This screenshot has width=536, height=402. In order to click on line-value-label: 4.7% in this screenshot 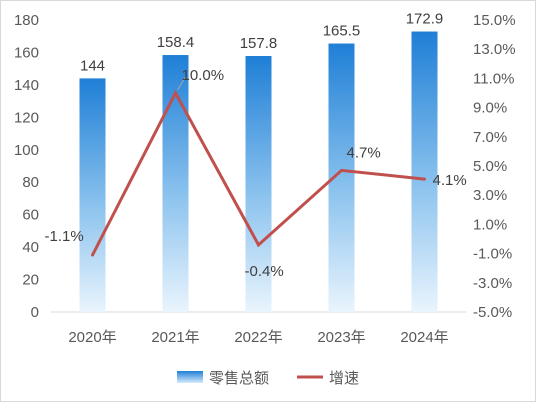, I will do `click(364, 152)`.